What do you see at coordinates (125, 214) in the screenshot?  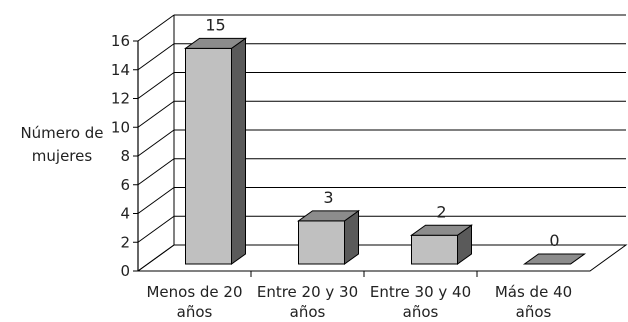 I see `y-tick-label: 4` at bounding box center [125, 214].